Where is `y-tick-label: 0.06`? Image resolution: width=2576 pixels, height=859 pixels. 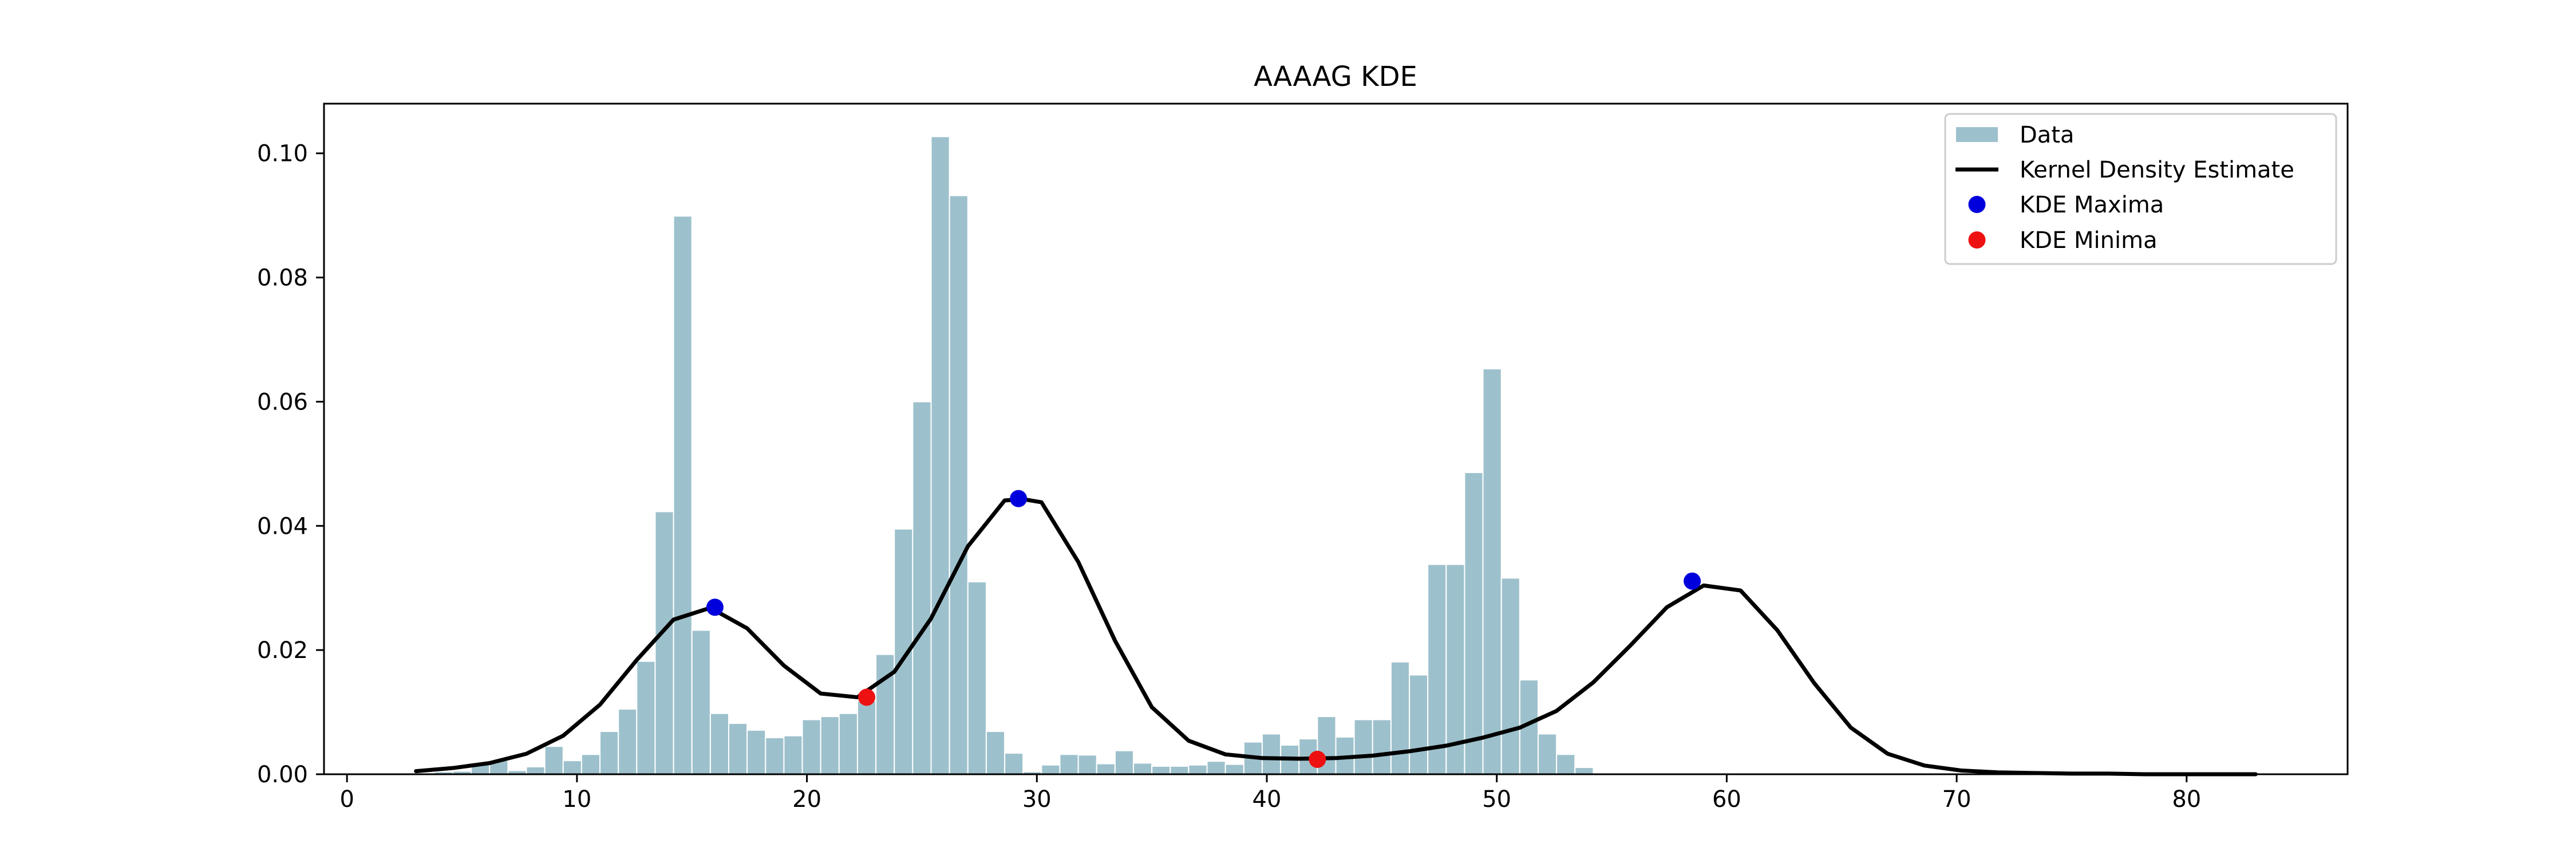
y-tick-label: 0.06 is located at coordinates (282, 402).